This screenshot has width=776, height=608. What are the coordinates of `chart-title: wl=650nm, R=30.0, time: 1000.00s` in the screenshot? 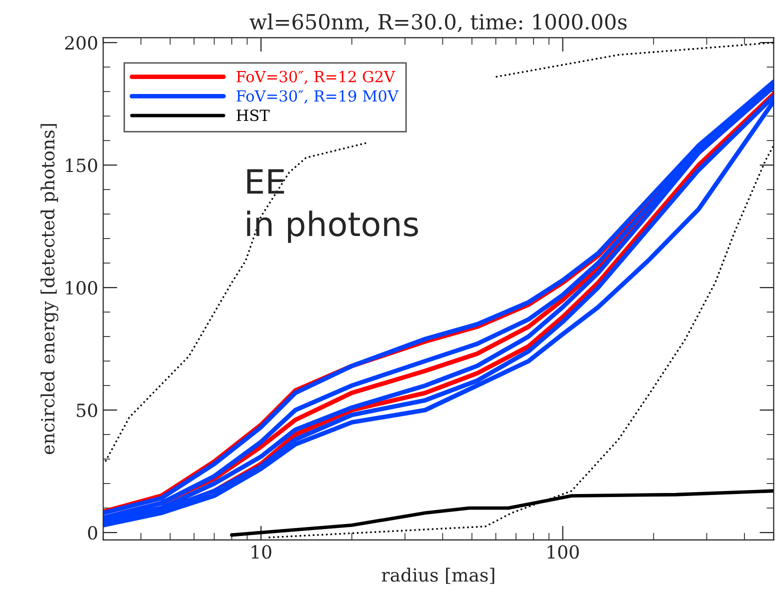 It's located at (438, 23).